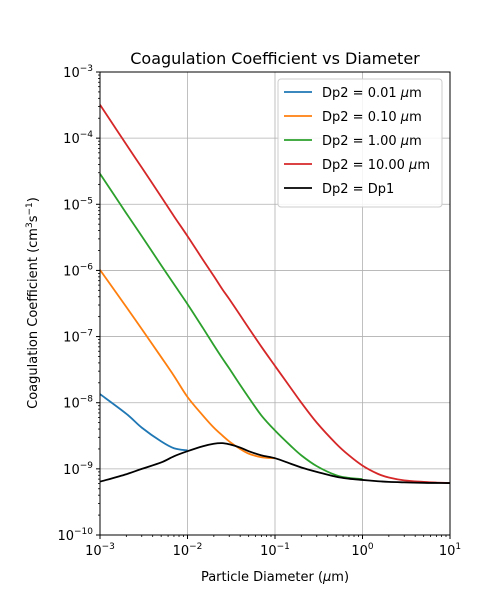  I want to click on chart-title: Coagulation Coefficient vs Diameter, so click(275, 58).